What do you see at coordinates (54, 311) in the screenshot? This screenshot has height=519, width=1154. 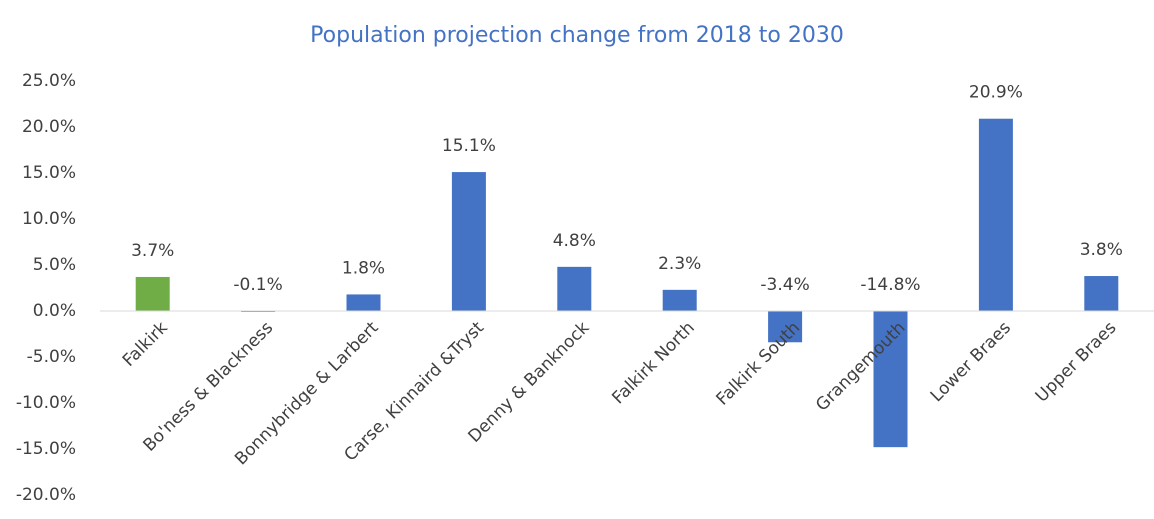 I see `y-tick-label: 0.0%` at bounding box center [54, 311].